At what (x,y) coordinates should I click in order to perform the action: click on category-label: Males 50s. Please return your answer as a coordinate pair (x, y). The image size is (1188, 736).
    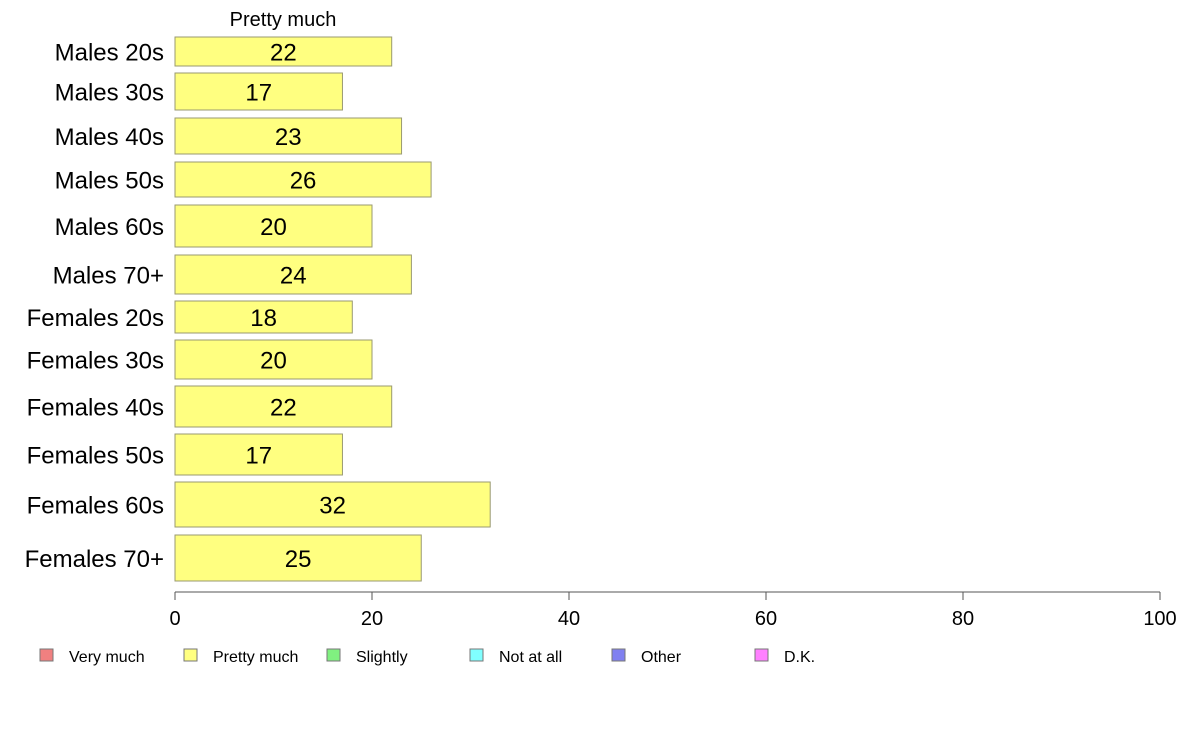
    Looking at the image, I should click on (109, 181).